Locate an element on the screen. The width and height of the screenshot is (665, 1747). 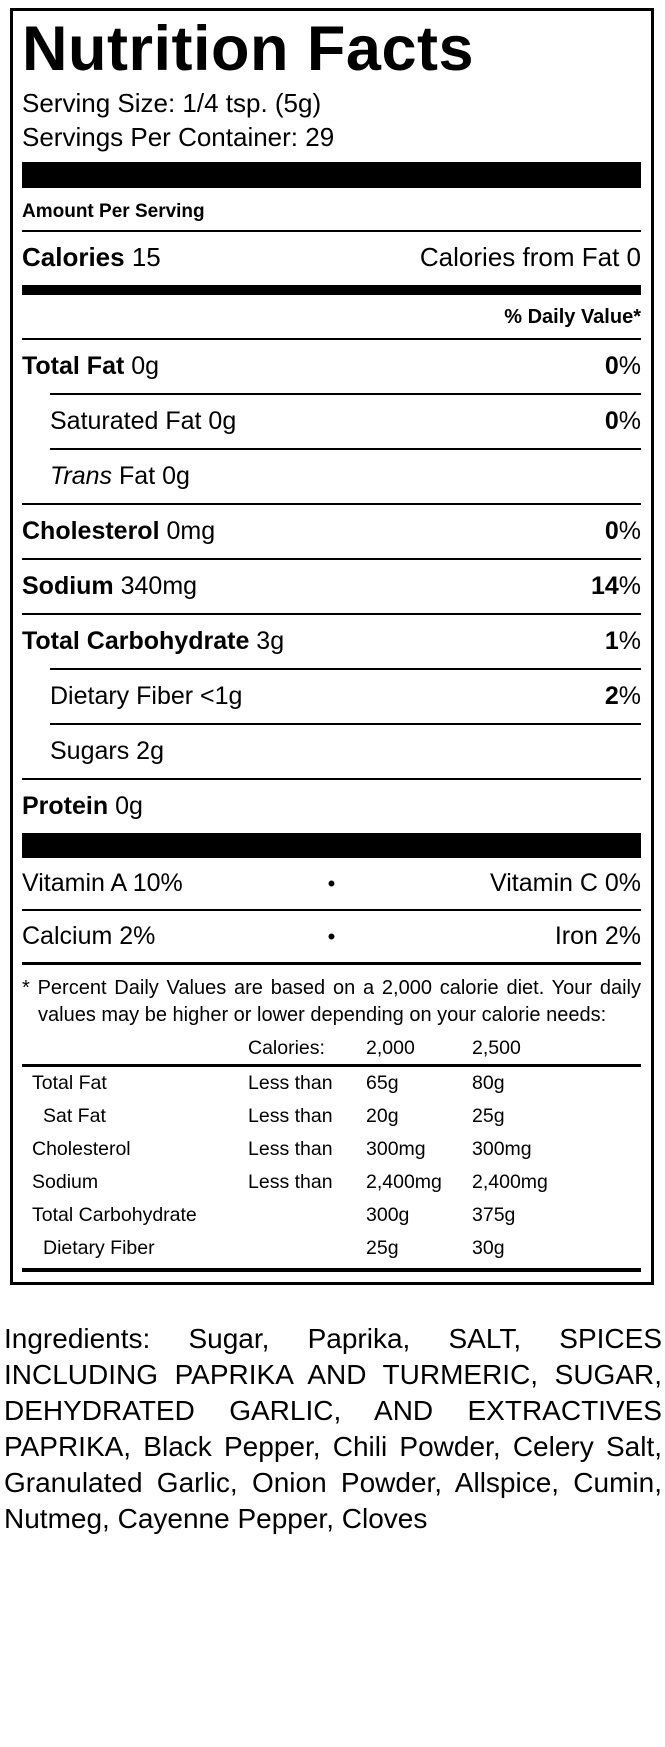
dv-table-2500: 375g is located at coordinates (494, 1215).